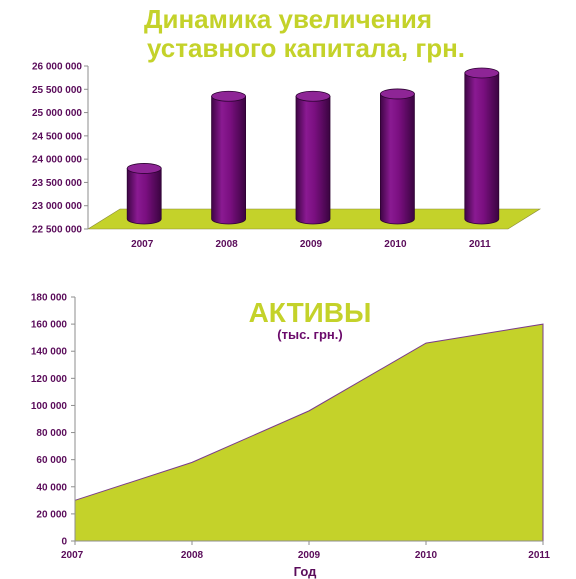  What do you see at coordinates (57, 67) in the screenshot?
I see `capital-y-tick-label: 26 000 000` at bounding box center [57, 67].